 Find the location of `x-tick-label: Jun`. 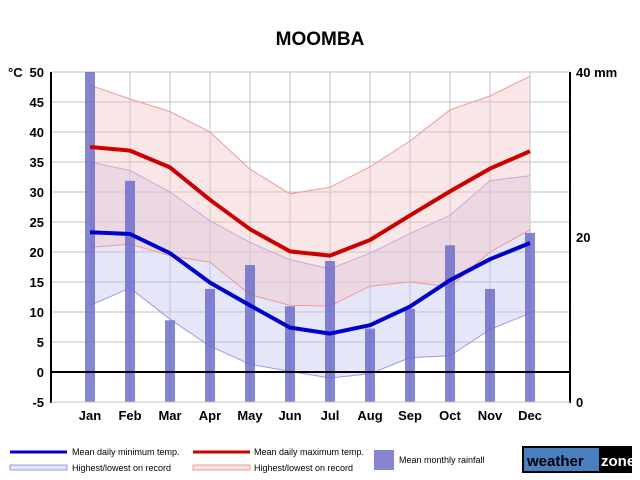

x-tick-label: Jun is located at coordinates (289, 415).